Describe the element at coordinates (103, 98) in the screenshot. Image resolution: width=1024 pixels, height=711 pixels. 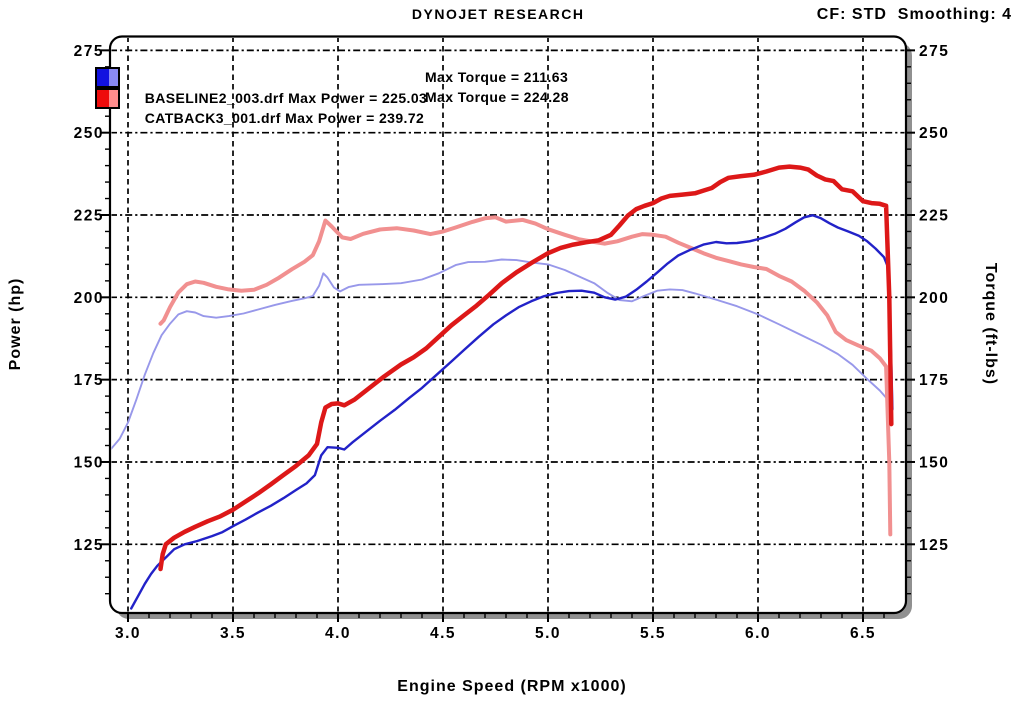
I see `catback-power-color-chip` at that location.